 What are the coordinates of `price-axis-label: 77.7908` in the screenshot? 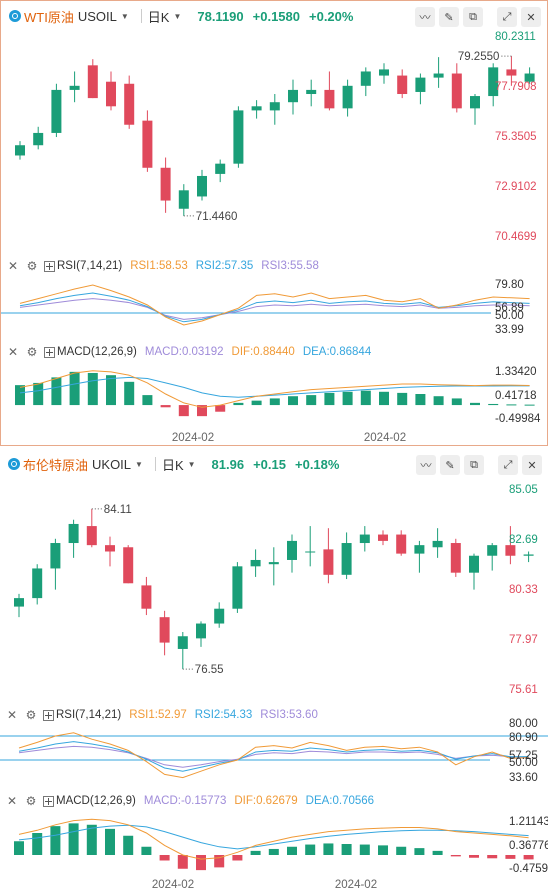 It's located at (516, 87).